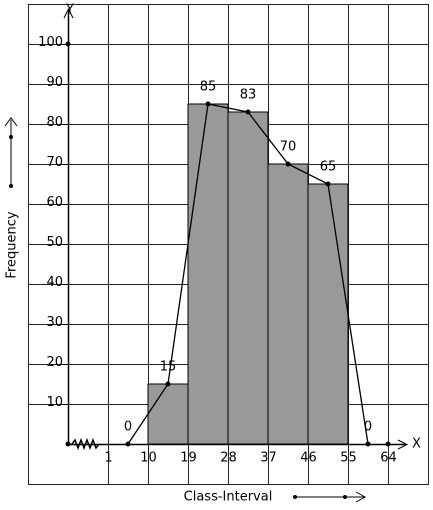 The image size is (433, 510). I want to click on x-tick-label: 46, so click(308, 458).